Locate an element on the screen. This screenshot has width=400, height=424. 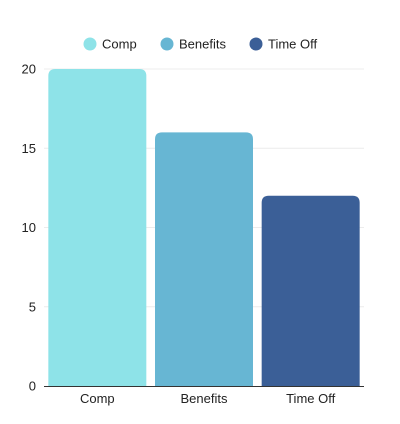
legend-label-comp: Comp is located at coordinates (119, 44).